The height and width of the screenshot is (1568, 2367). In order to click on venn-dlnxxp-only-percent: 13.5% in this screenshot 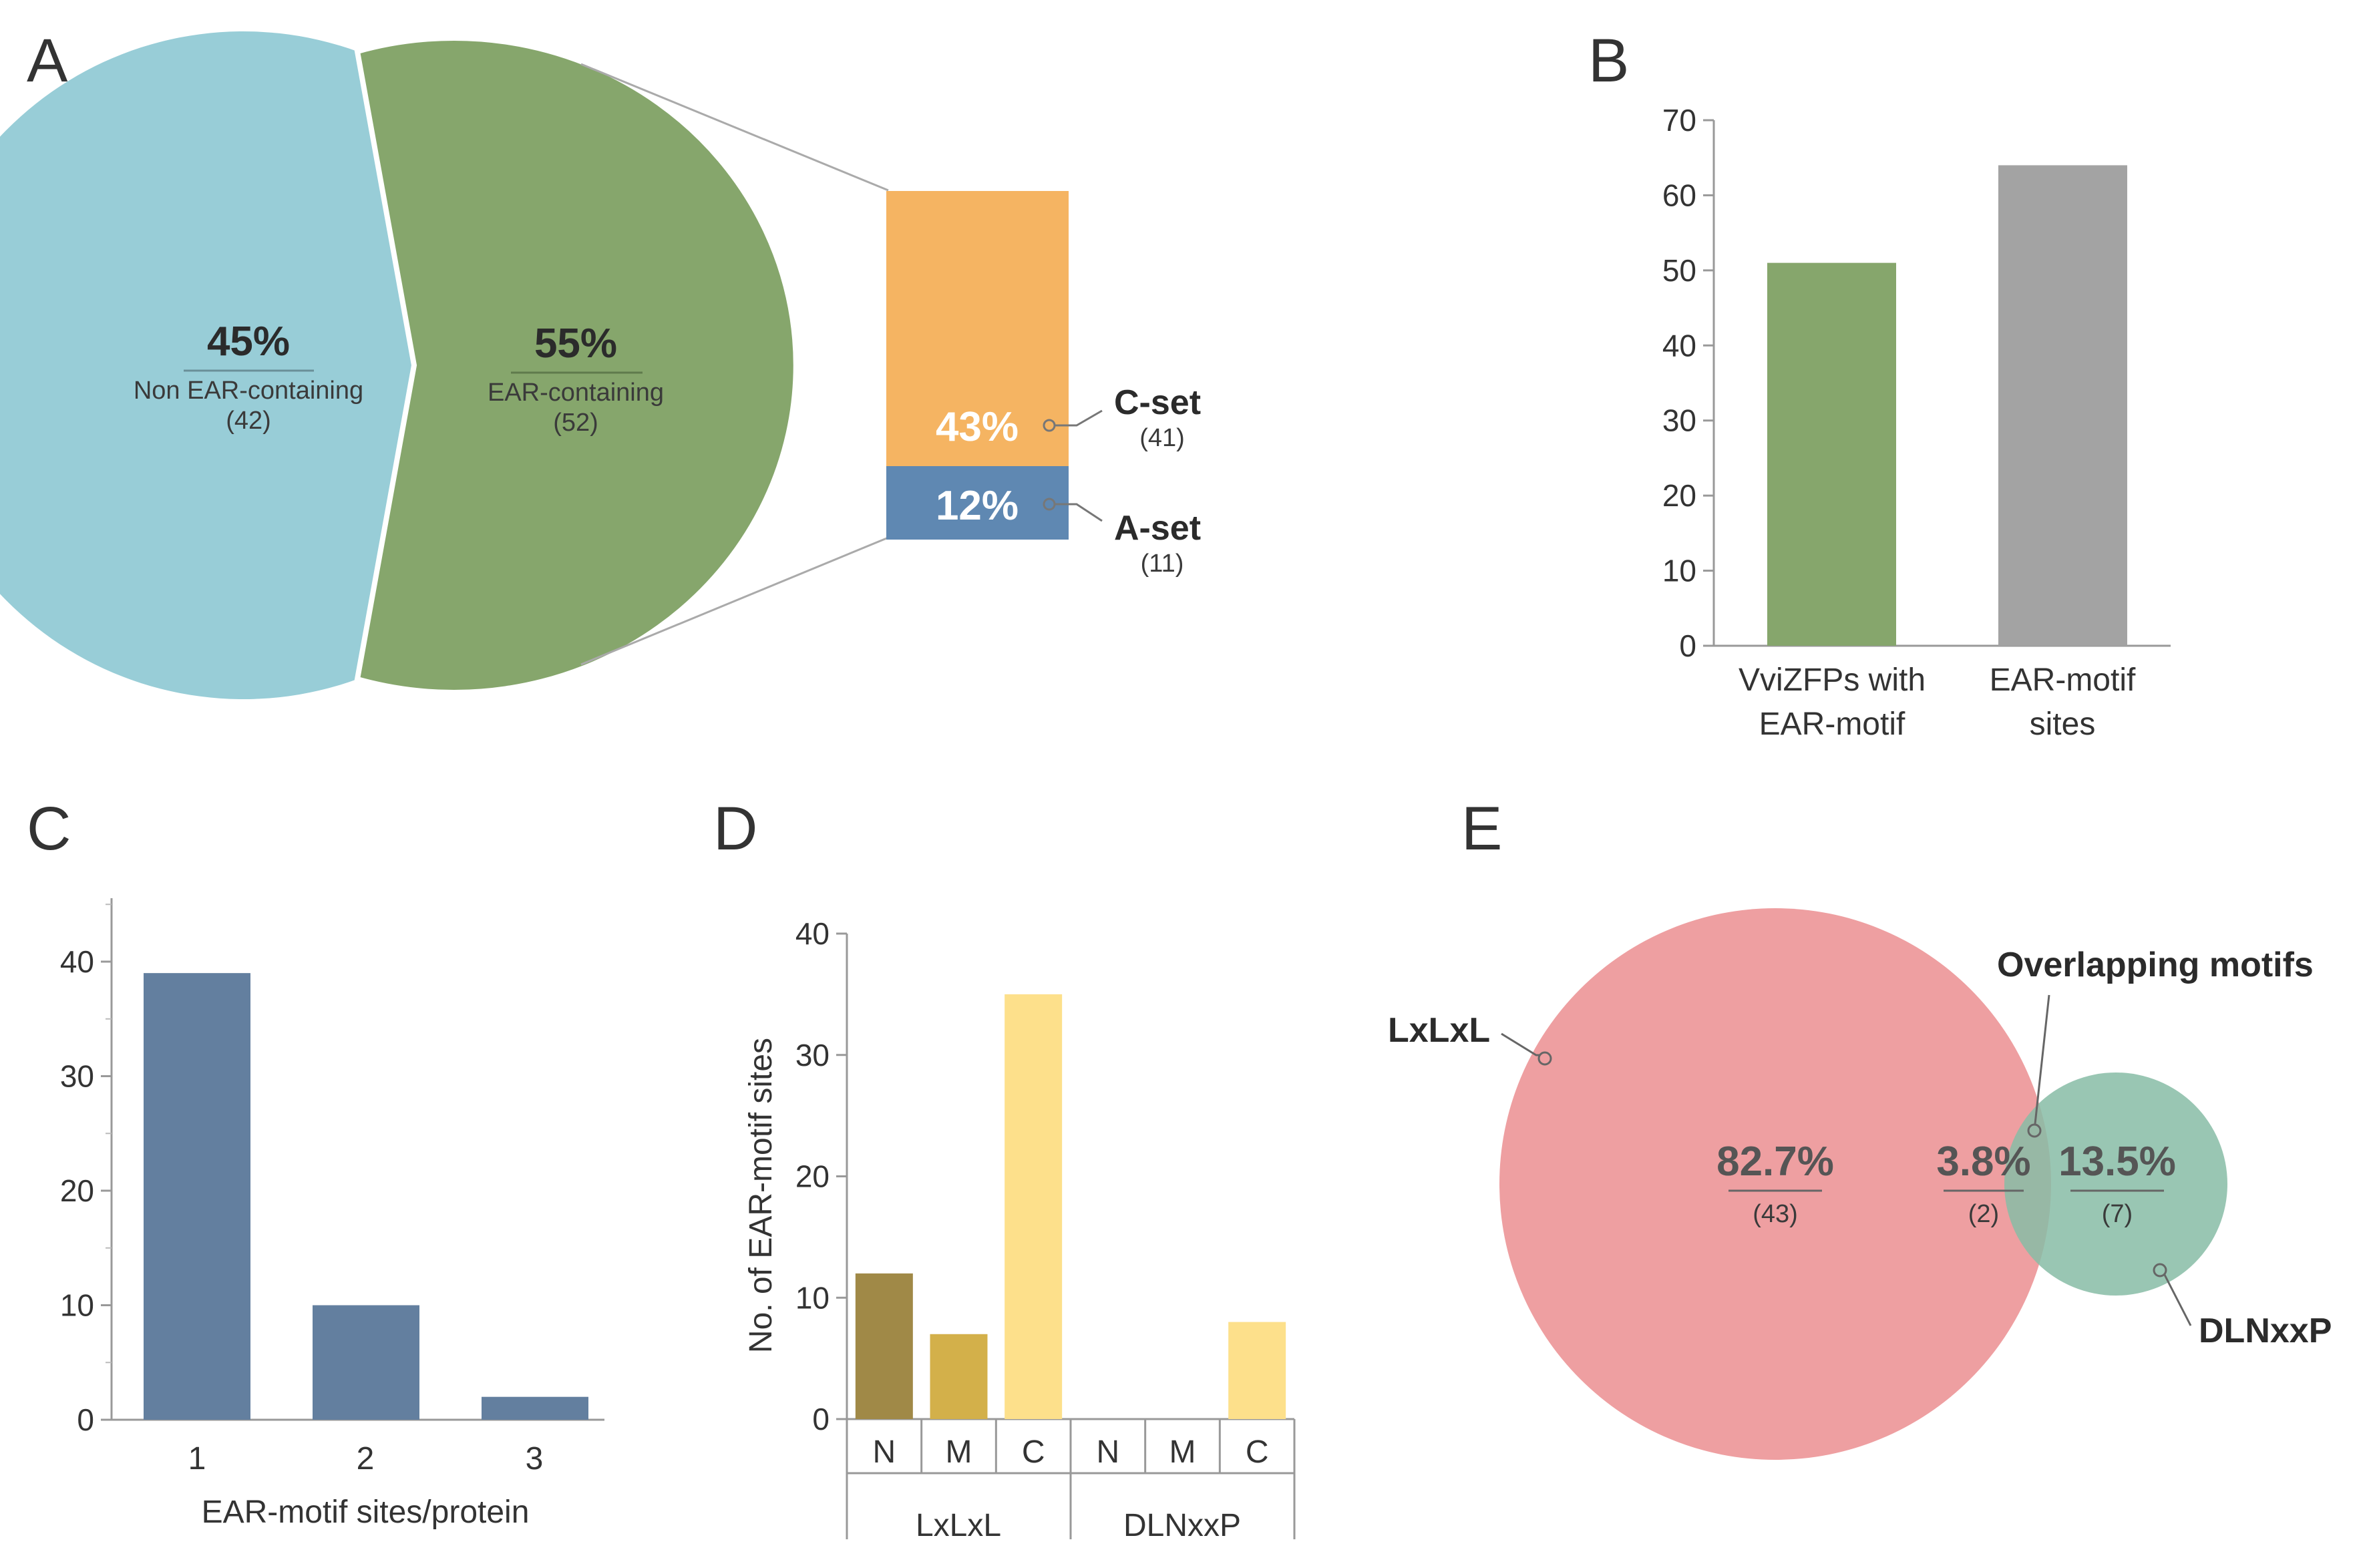, I will do `click(2117, 1162)`.